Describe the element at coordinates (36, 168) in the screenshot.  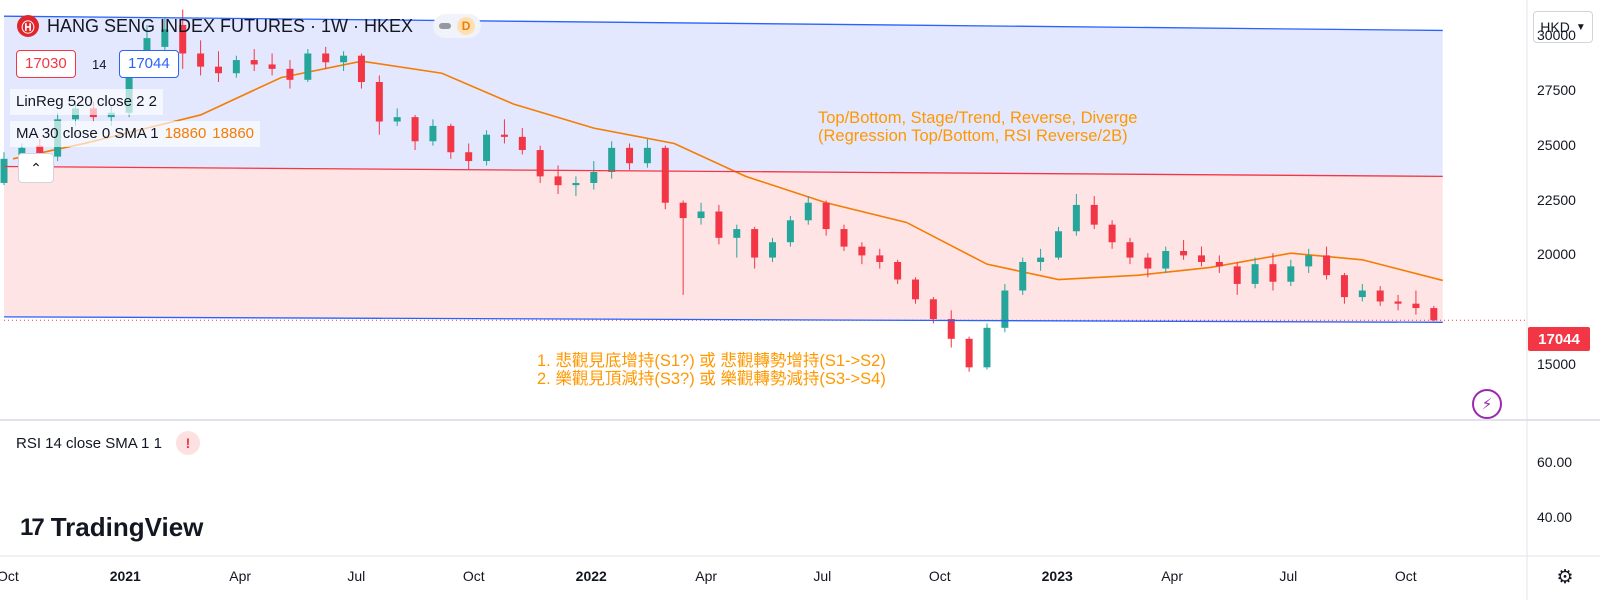
I see `legend-collapse-button: ⌃` at that location.